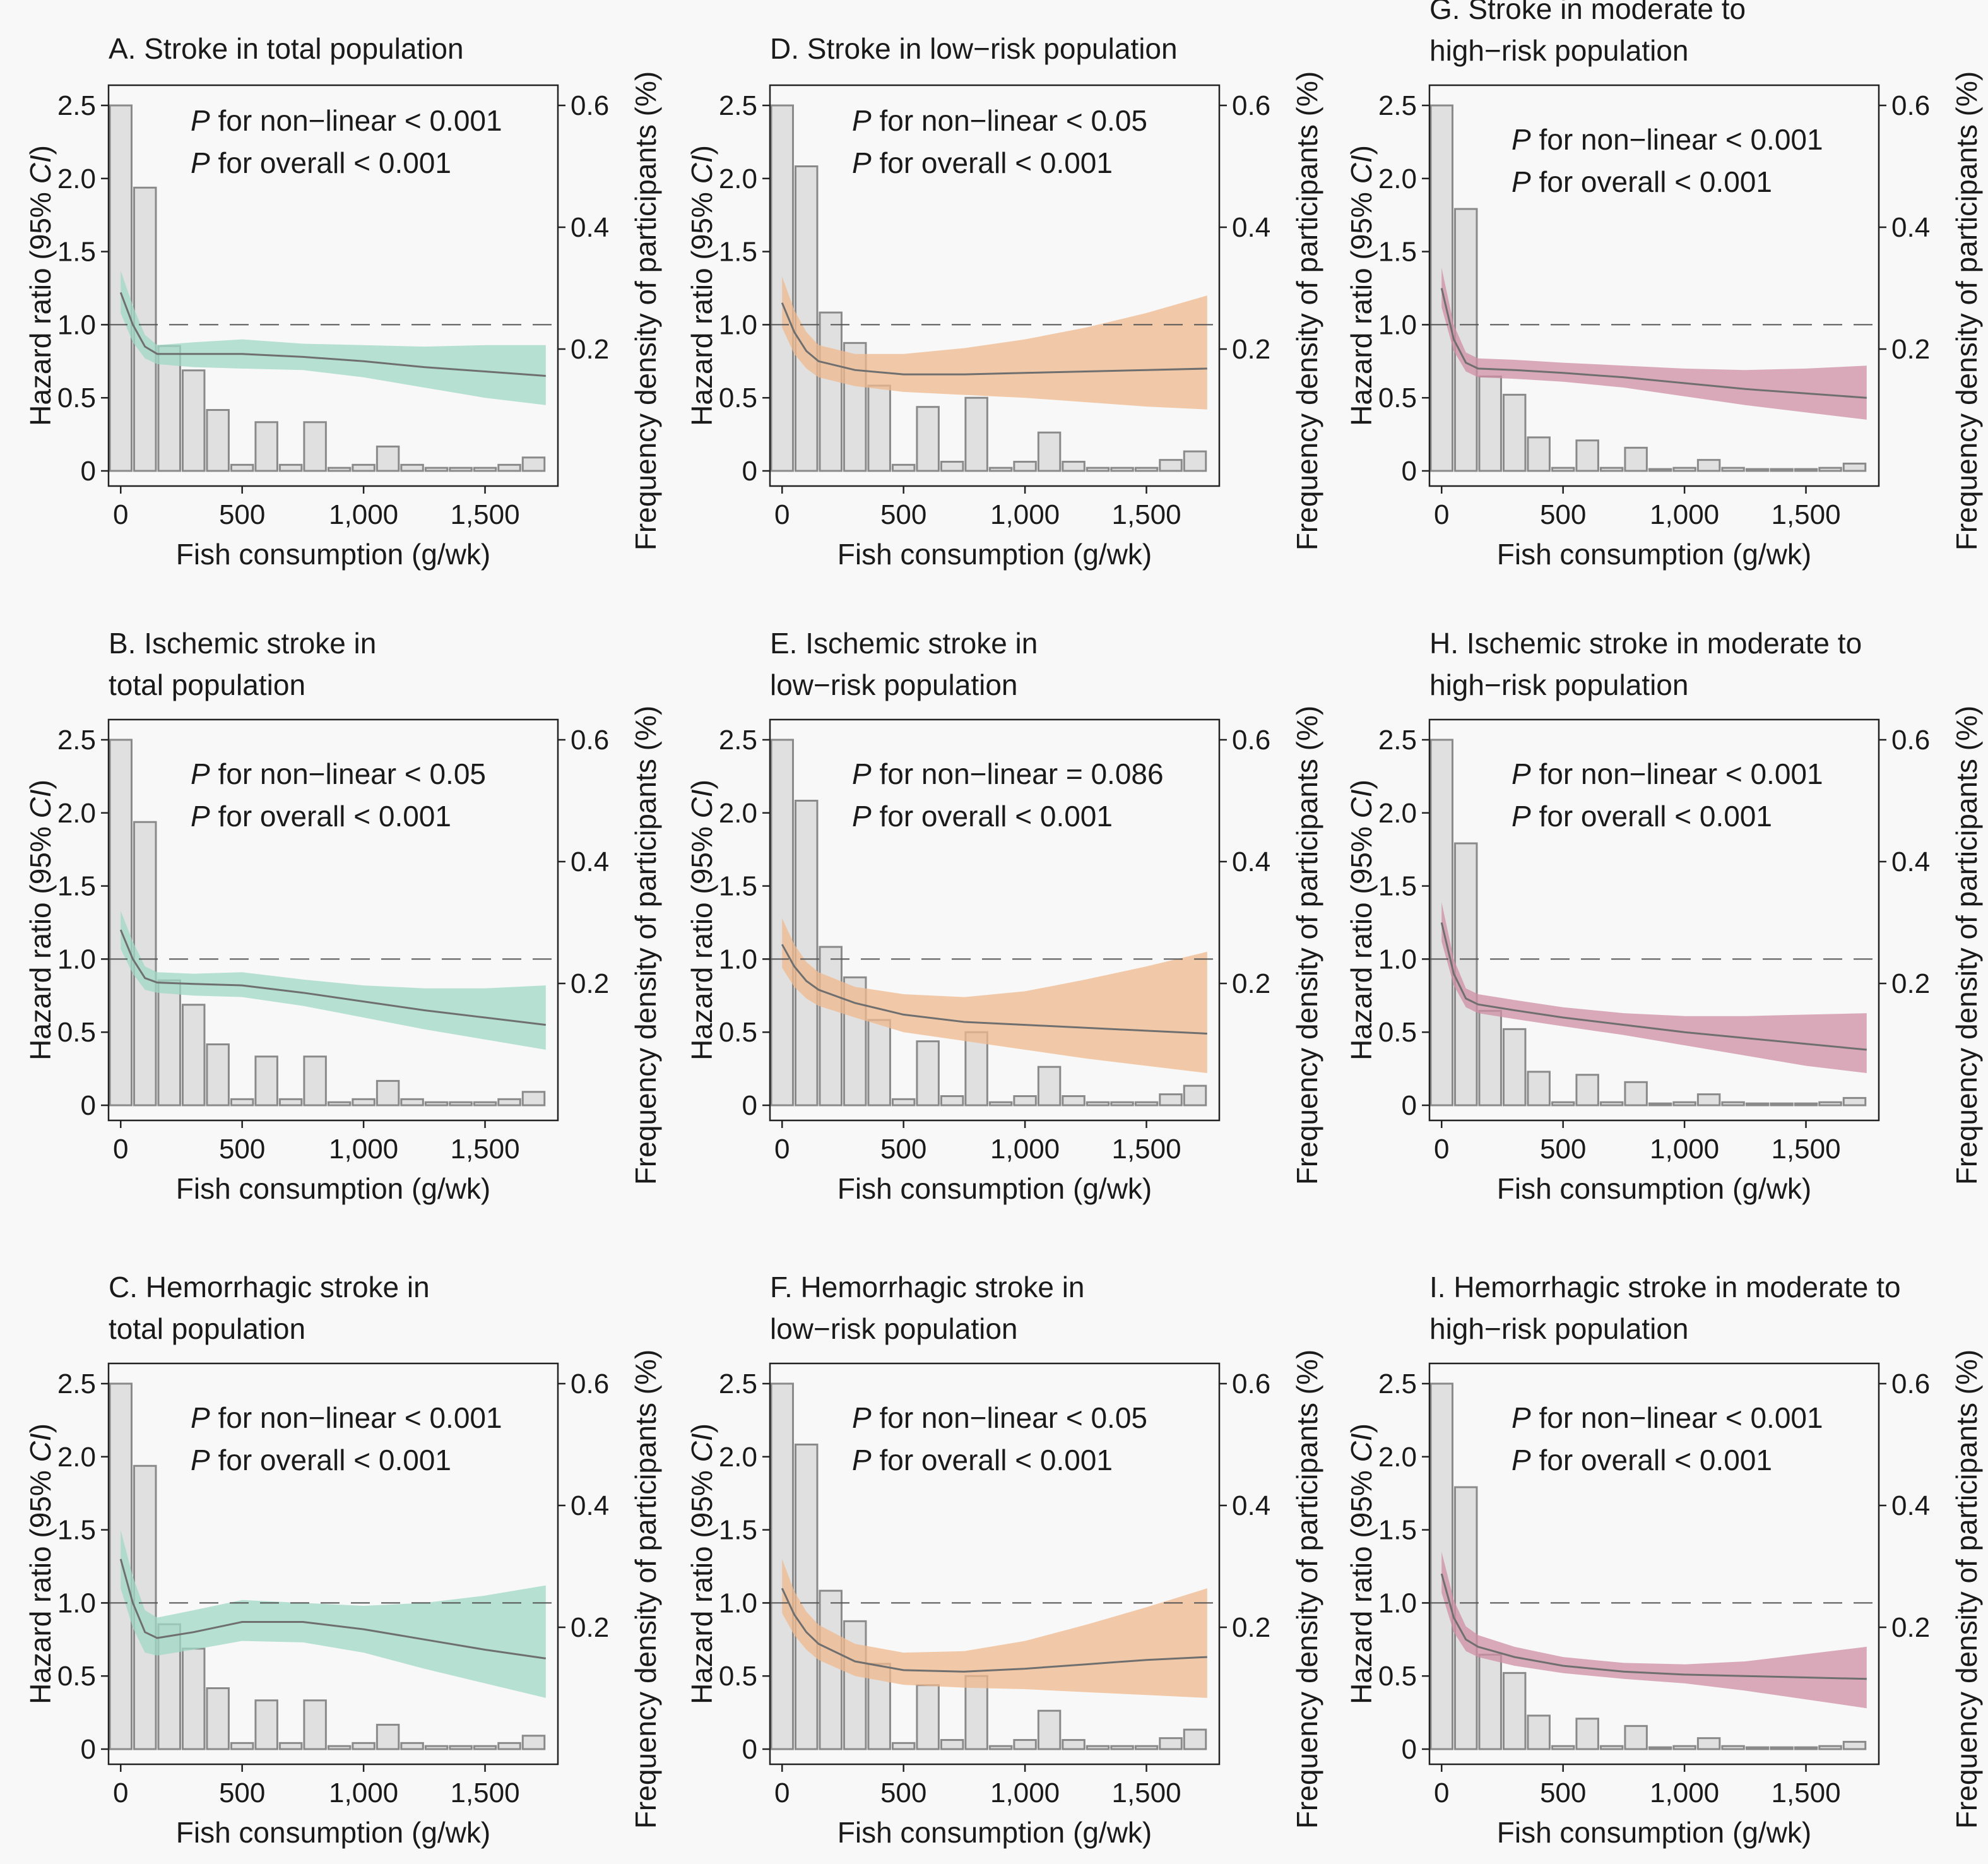 Image resolution: width=1988 pixels, height=1864 pixels. I want to click on y-tick-label: 1.5, so click(738, 252).